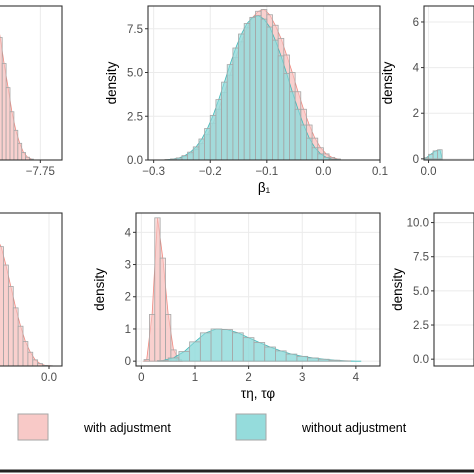 This screenshot has height=474, width=474. I want to click on plot-background, so click(454, 289).